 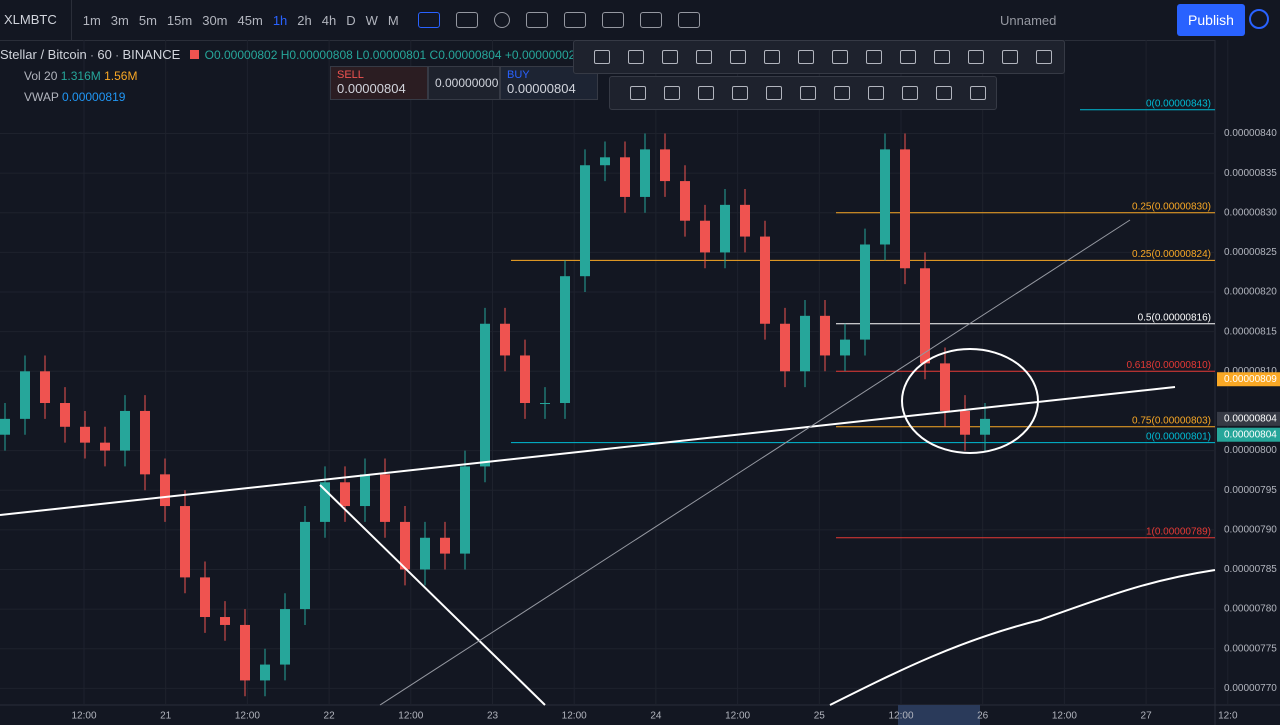 What do you see at coordinates (329, 20) in the screenshot?
I see `interval-button: 4h` at bounding box center [329, 20].